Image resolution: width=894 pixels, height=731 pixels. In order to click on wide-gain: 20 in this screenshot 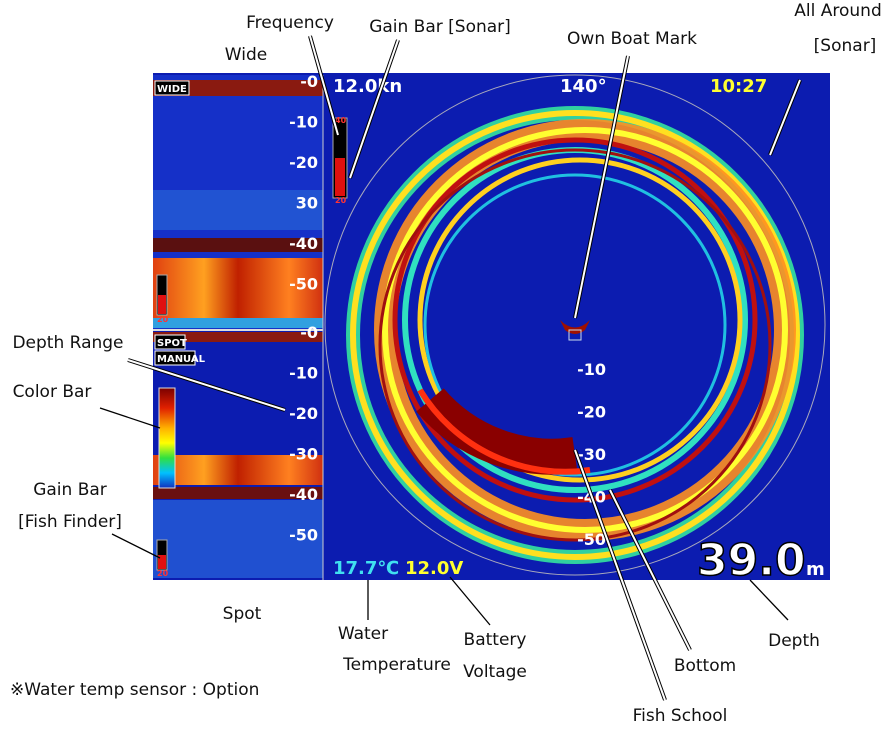, I will do `click(163, 319)`.